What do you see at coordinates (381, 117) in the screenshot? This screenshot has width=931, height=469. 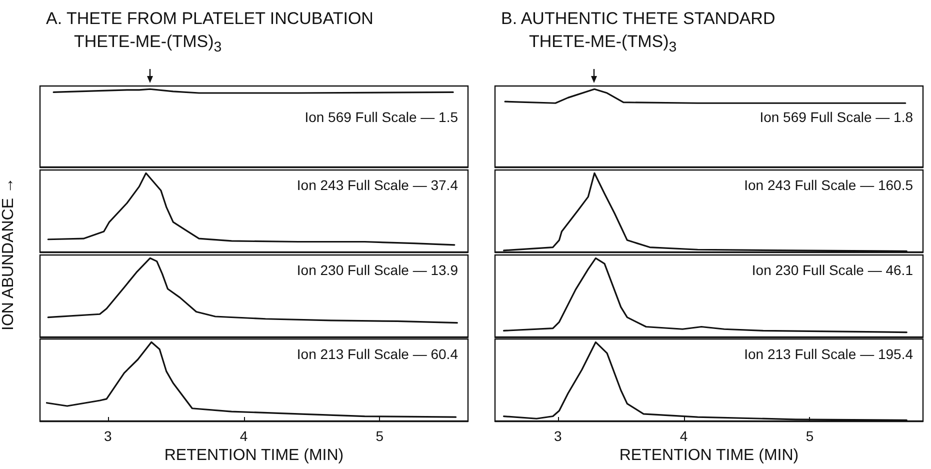 I see `annotation: Ion 569 Full Scale — 1.5` at bounding box center [381, 117].